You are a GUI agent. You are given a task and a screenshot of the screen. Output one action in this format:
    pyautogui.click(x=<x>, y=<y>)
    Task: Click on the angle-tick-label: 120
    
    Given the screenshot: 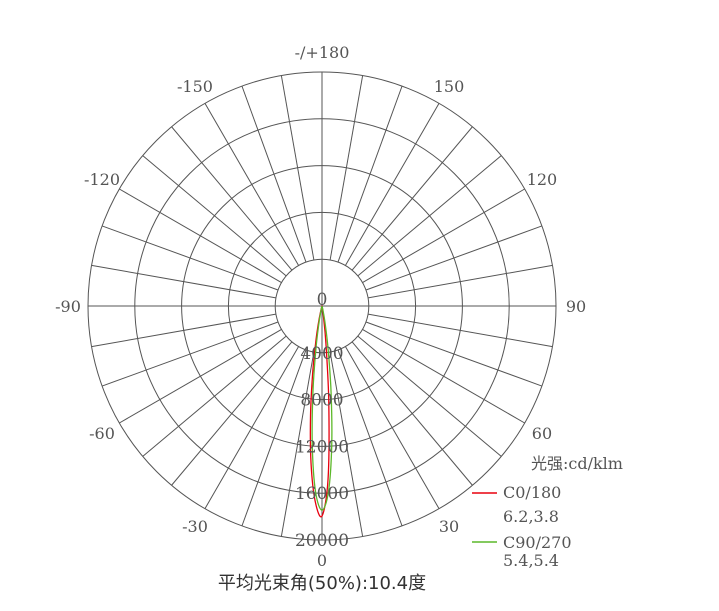 What is the action you would take?
    pyautogui.click(x=542, y=179)
    